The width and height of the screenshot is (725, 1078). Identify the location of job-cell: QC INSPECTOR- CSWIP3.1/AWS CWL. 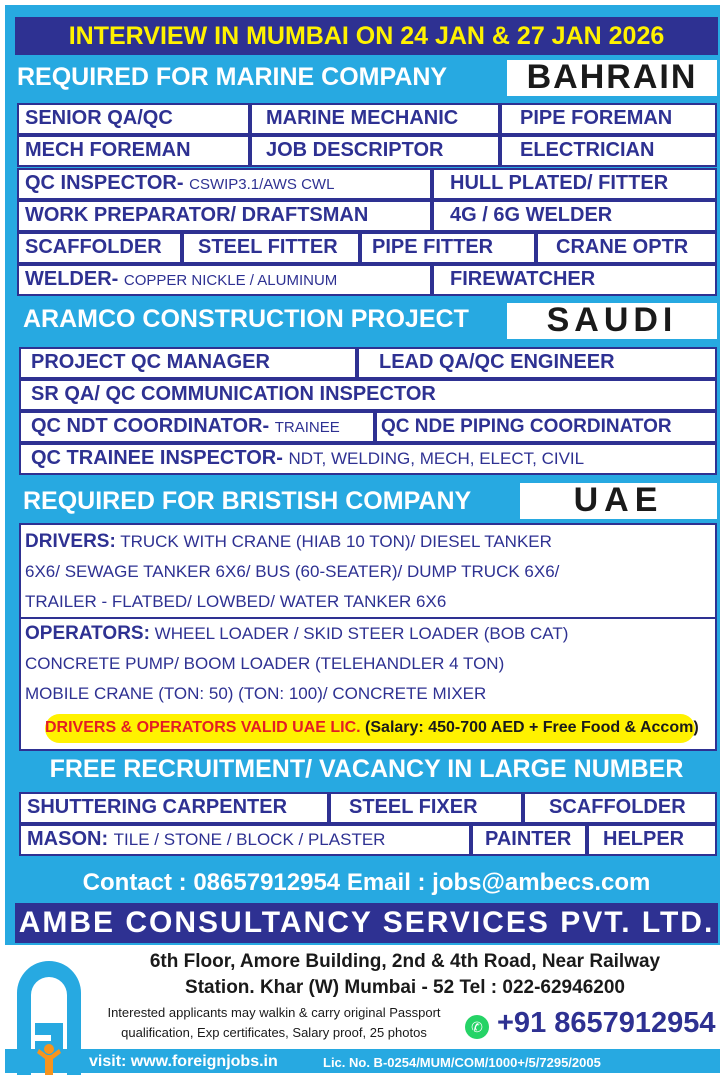
(224, 184).